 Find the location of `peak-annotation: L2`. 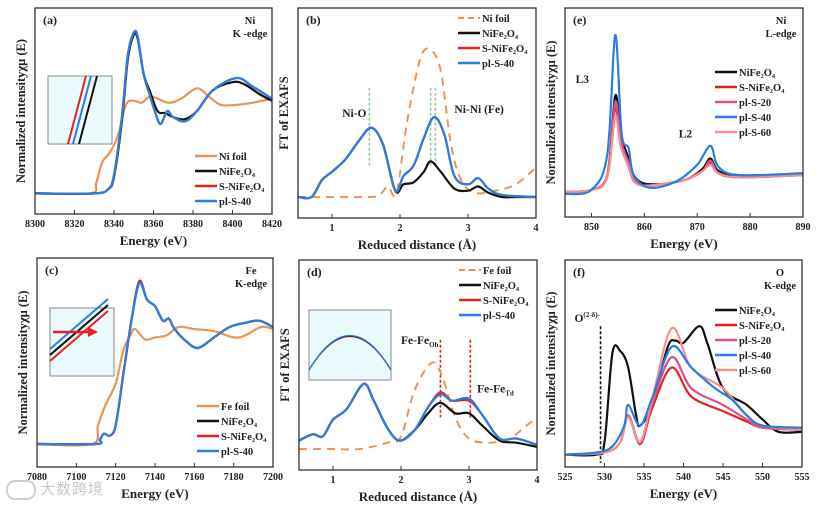

peak-annotation: L2 is located at coordinates (686, 135).